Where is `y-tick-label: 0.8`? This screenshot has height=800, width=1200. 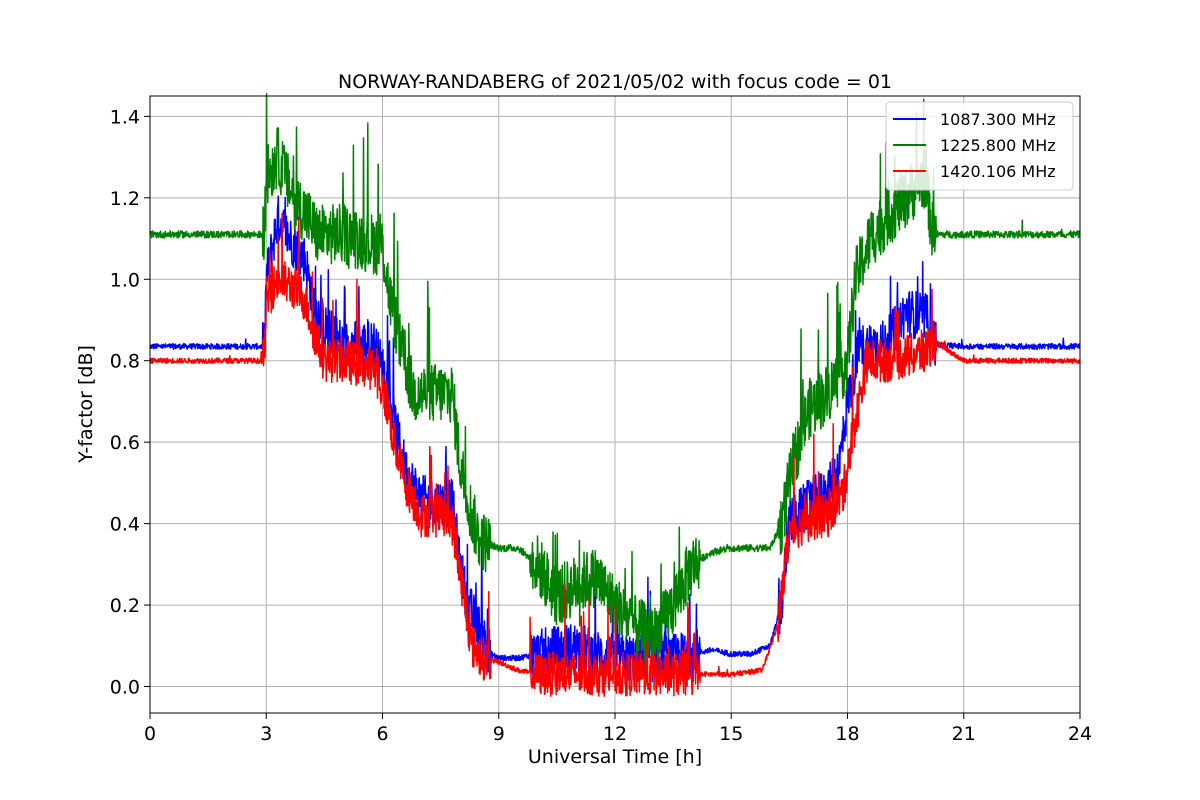 y-tick-label: 0.8 is located at coordinates (125, 362).